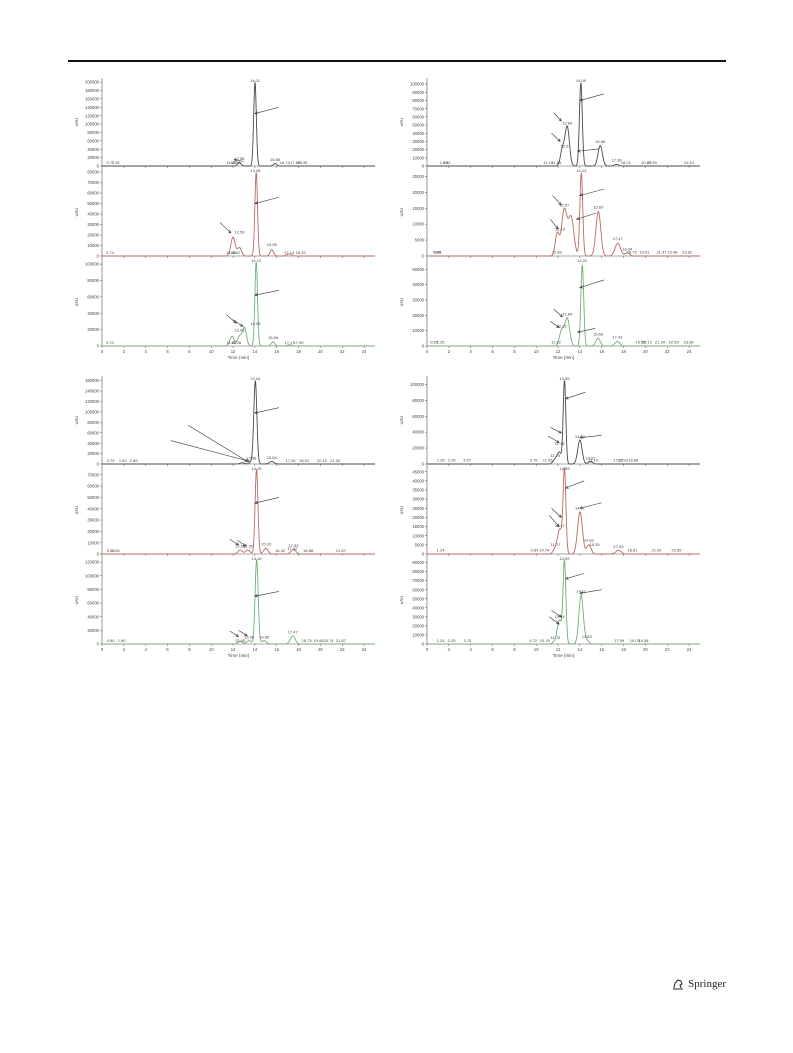 The height and width of the screenshot is (1053, 793). What do you see at coordinates (272, 457) in the screenshot?
I see `peak-label: 15.54` at bounding box center [272, 457].